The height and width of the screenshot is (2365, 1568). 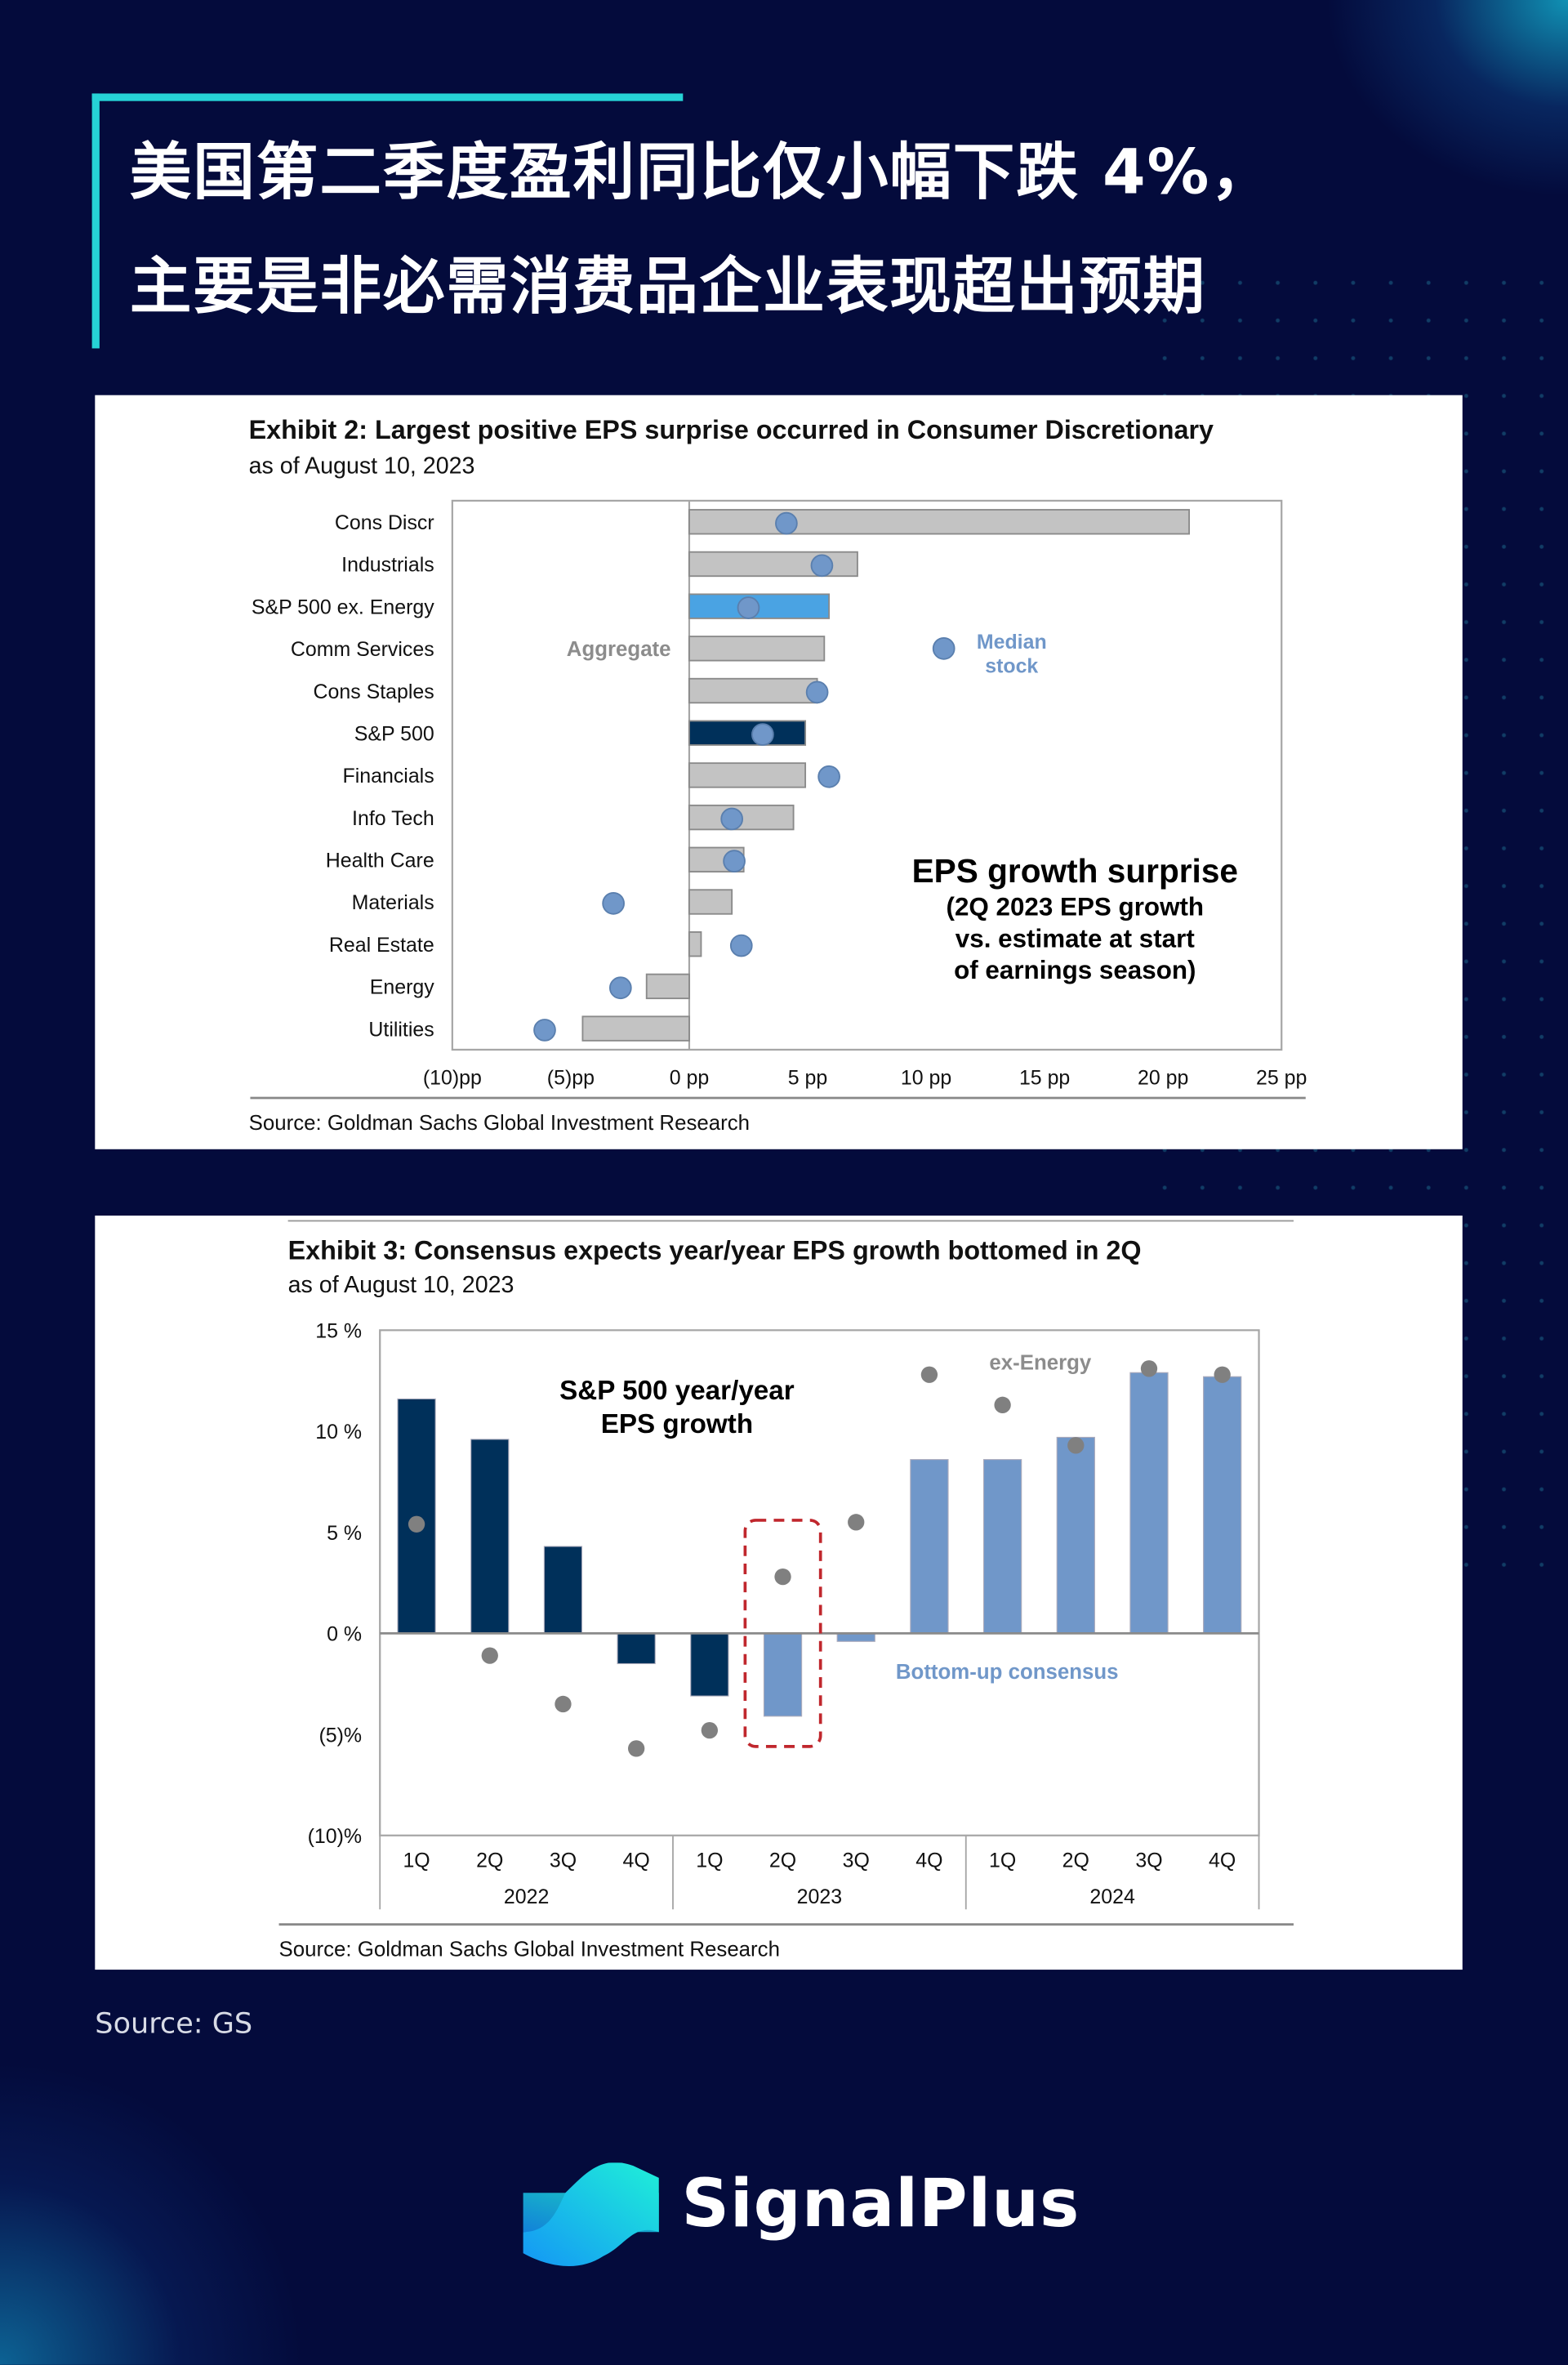 What do you see at coordinates (1076, 907) in the screenshot?
I see `annotation-line: (2Q 2023 EPS growth` at bounding box center [1076, 907].